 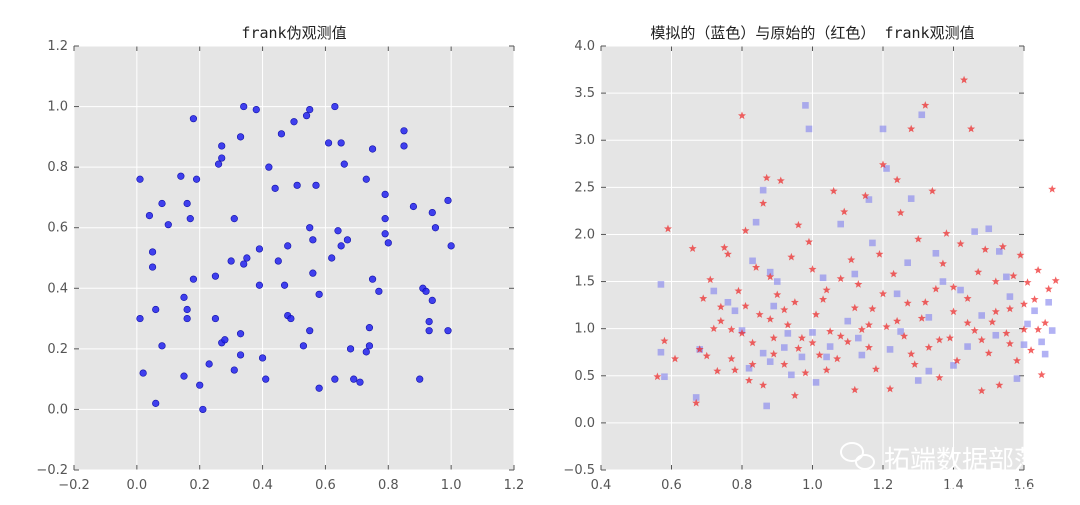 What do you see at coordinates (584, 187) in the screenshot?
I see `y-tick-label: 2.5` at bounding box center [584, 187].